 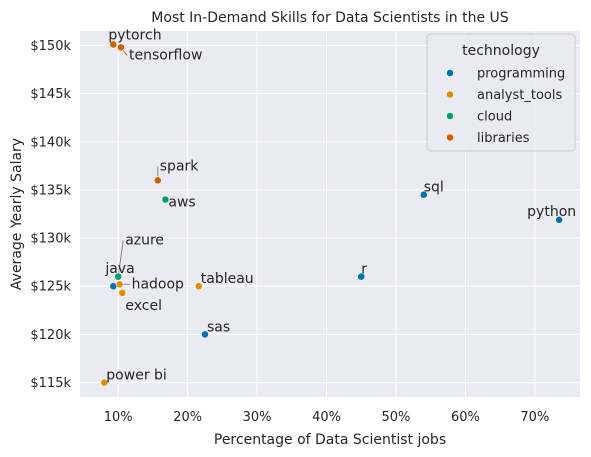 What do you see at coordinates (113, 44) in the screenshot?
I see `point-pytorch` at bounding box center [113, 44].